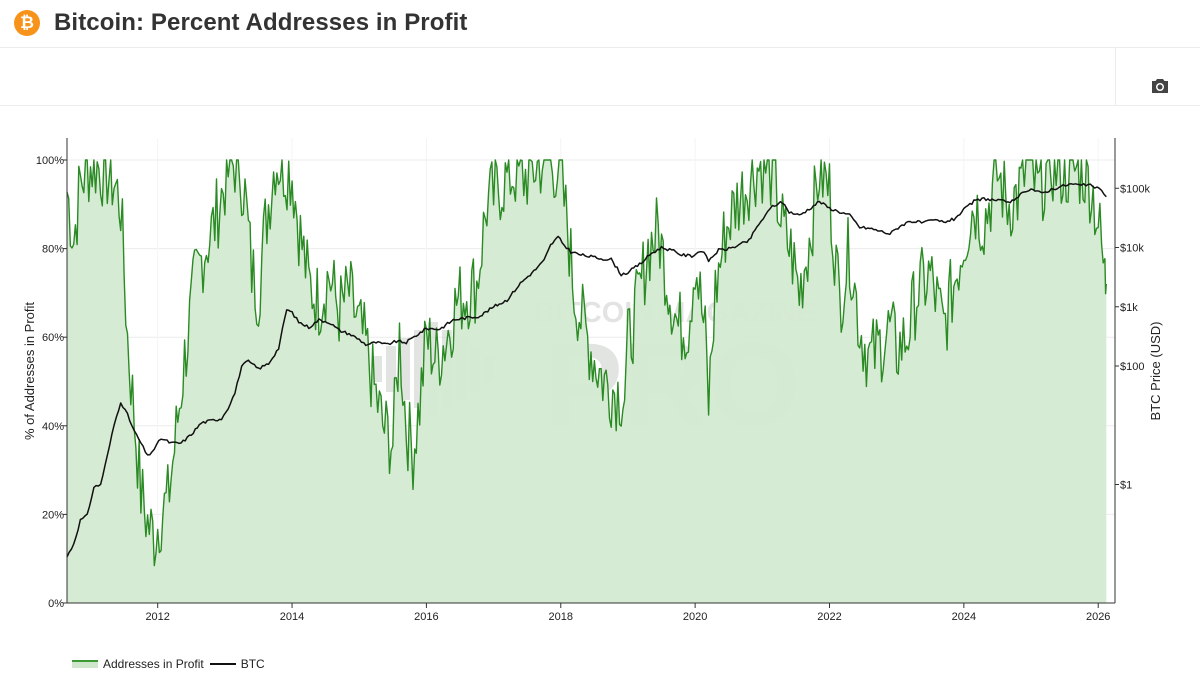 This screenshot has width=1200, height=681. What do you see at coordinates (1129, 308) in the screenshot?
I see `y2-tick-label: $1k` at bounding box center [1129, 308].